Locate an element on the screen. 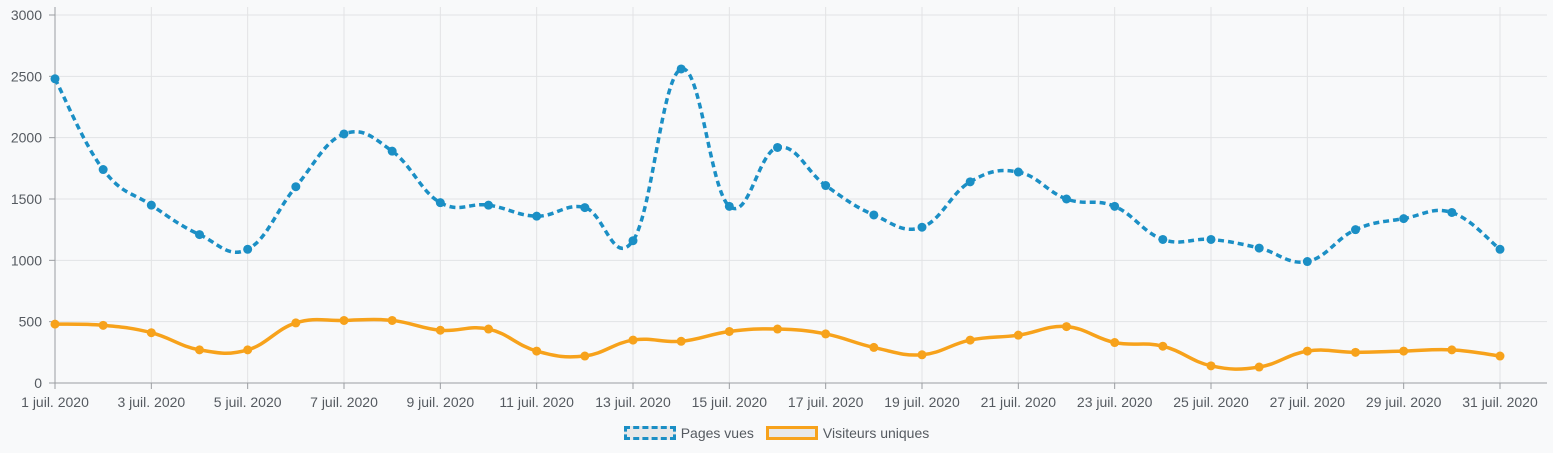 The height and width of the screenshot is (453, 1553). x-tick-label: 29 juil. 2020 is located at coordinates (1404, 402).